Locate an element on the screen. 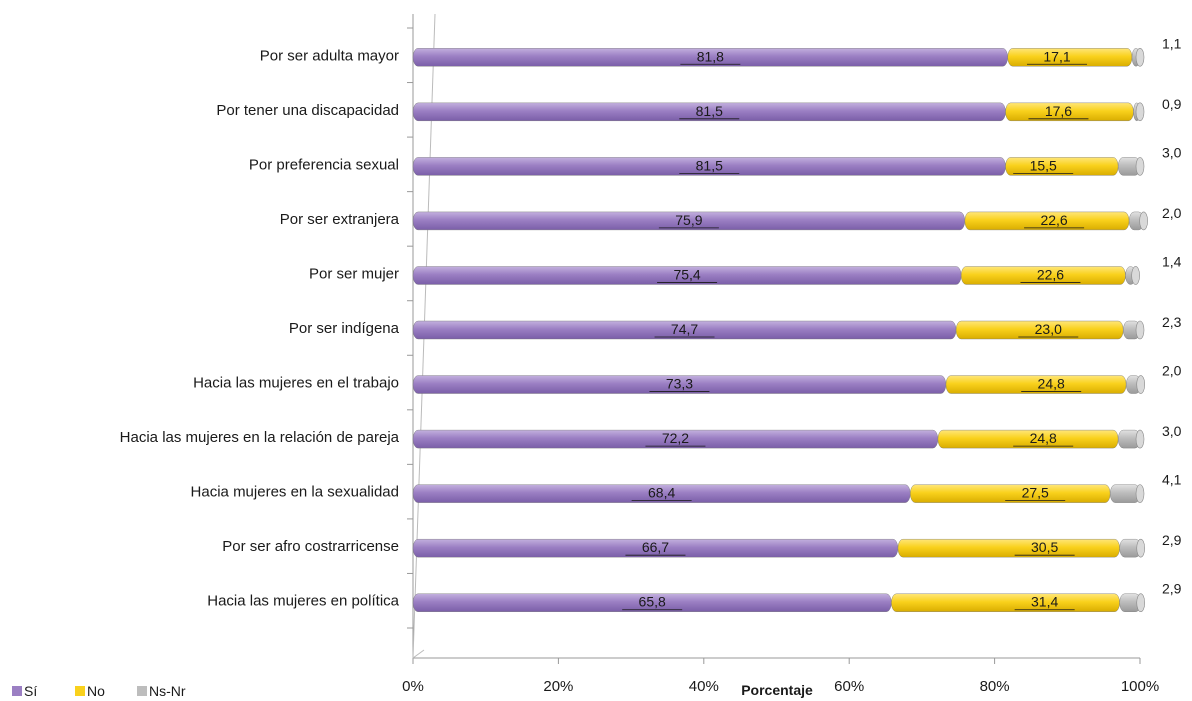  data-label: 68,4 is located at coordinates (661, 493).